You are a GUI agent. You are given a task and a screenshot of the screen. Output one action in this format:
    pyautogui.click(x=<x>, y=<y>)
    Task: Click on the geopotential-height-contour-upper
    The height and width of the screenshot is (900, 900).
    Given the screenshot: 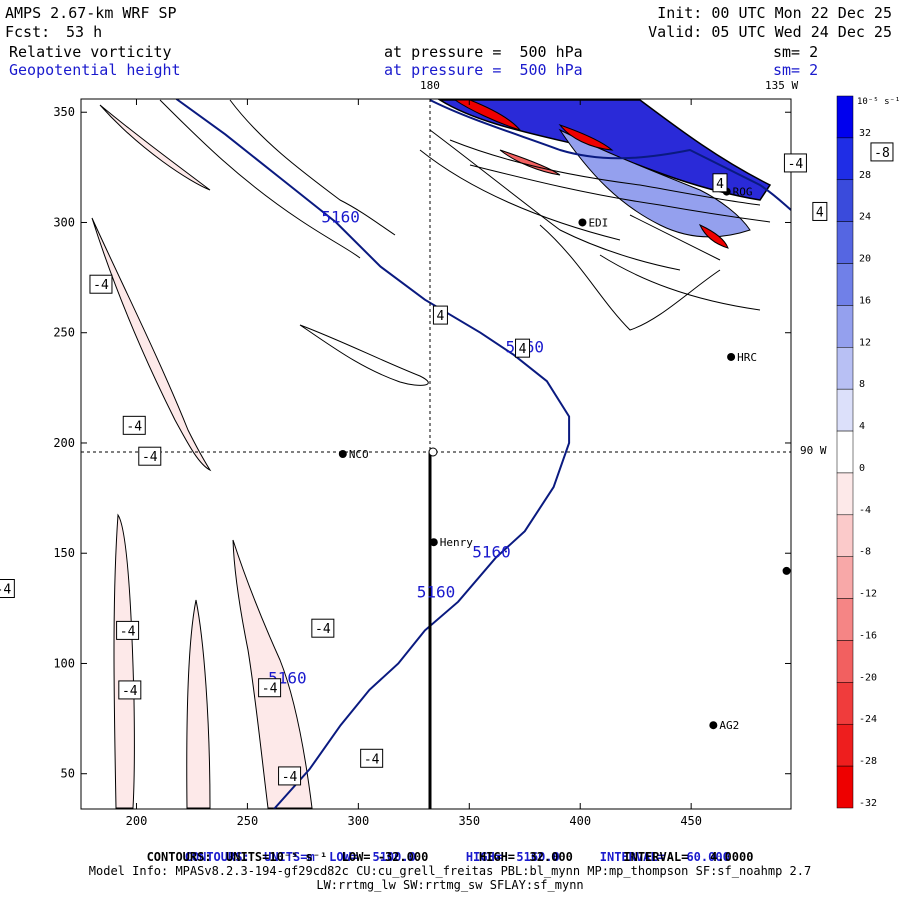 What is the action you would take?
    pyautogui.click(x=610, y=155)
    